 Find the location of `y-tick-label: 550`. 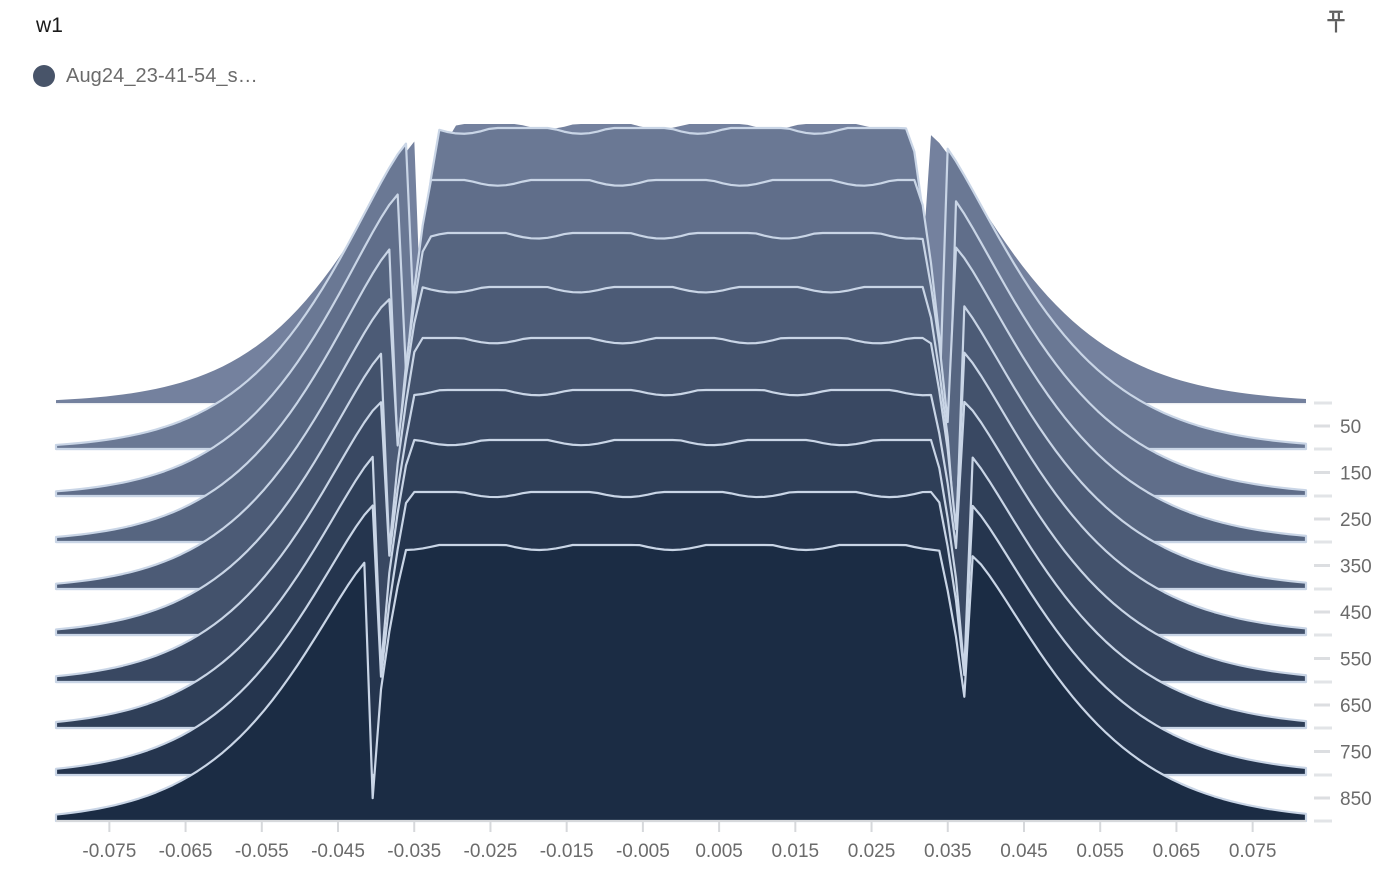

y-tick-label: 550 is located at coordinates (1356, 660).